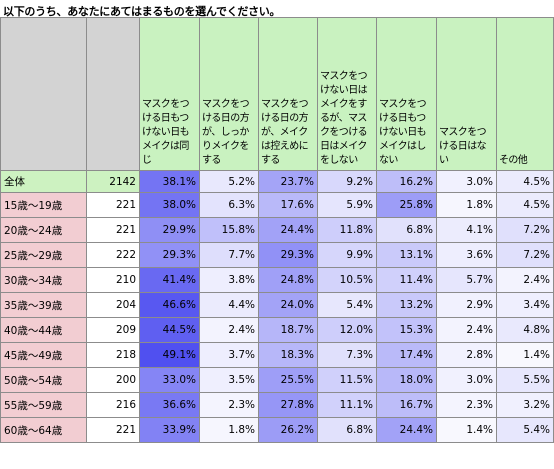 The width and height of the screenshot is (554, 469). What do you see at coordinates (169, 380) in the screenshot?
I see `table-cell: 33.0%` at bounding box center [169, 380].